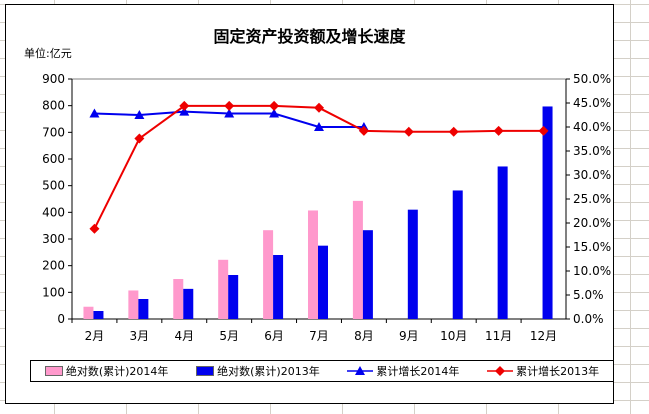  What do you see at coordinates (53, 186) in the screenshot?
I see `y-tick-label: 500` at bounding box center [53, 186].